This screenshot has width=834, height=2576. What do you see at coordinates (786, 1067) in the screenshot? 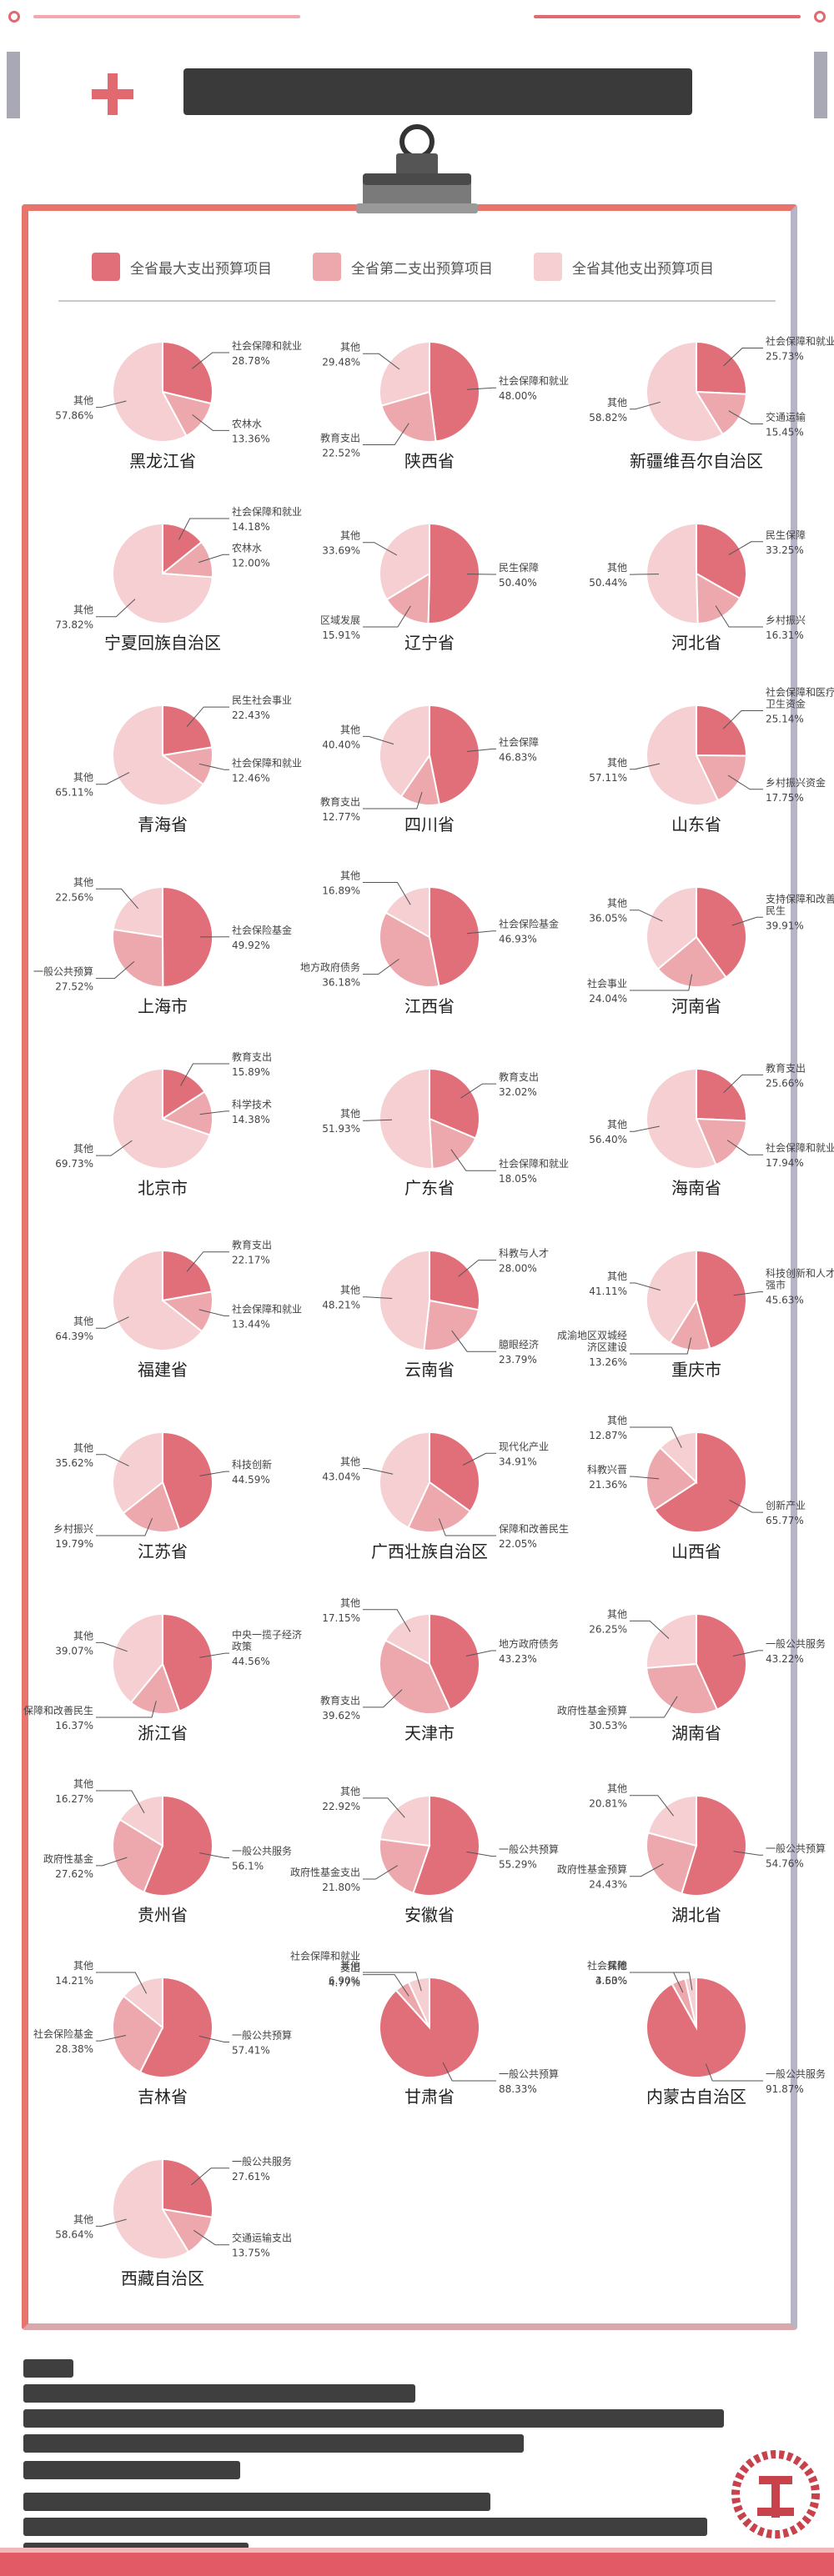
I see `slice-label: 教育支出` at bounding box center [786, 1067].